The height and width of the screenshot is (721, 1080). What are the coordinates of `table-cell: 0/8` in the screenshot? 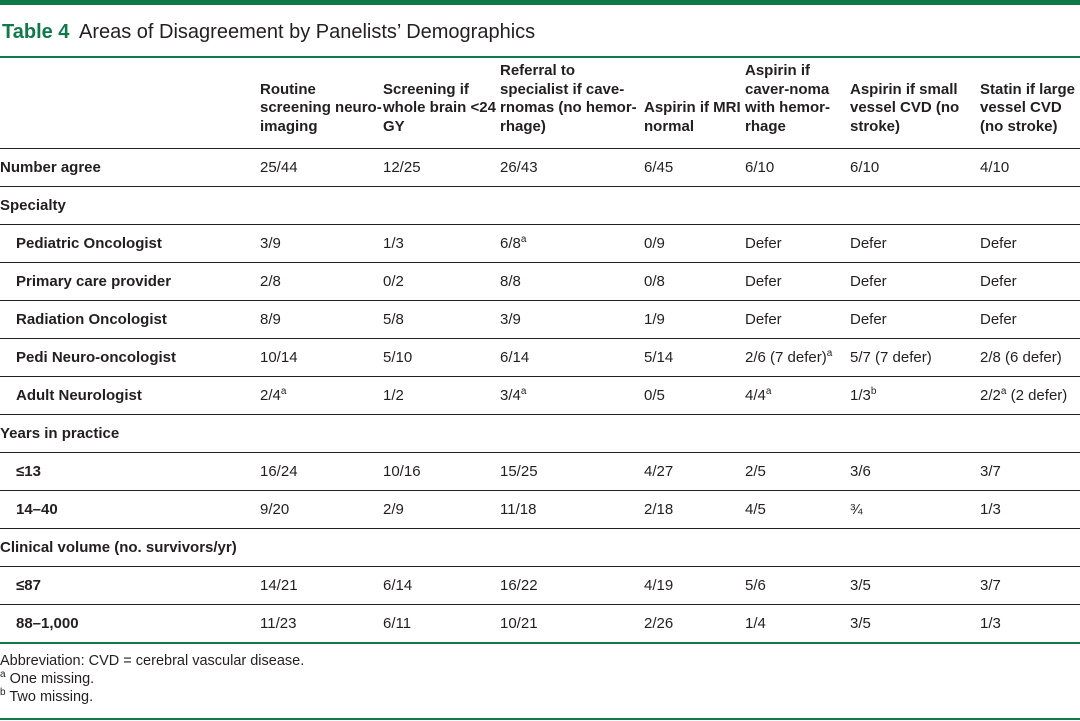 It's located at (694, 281).